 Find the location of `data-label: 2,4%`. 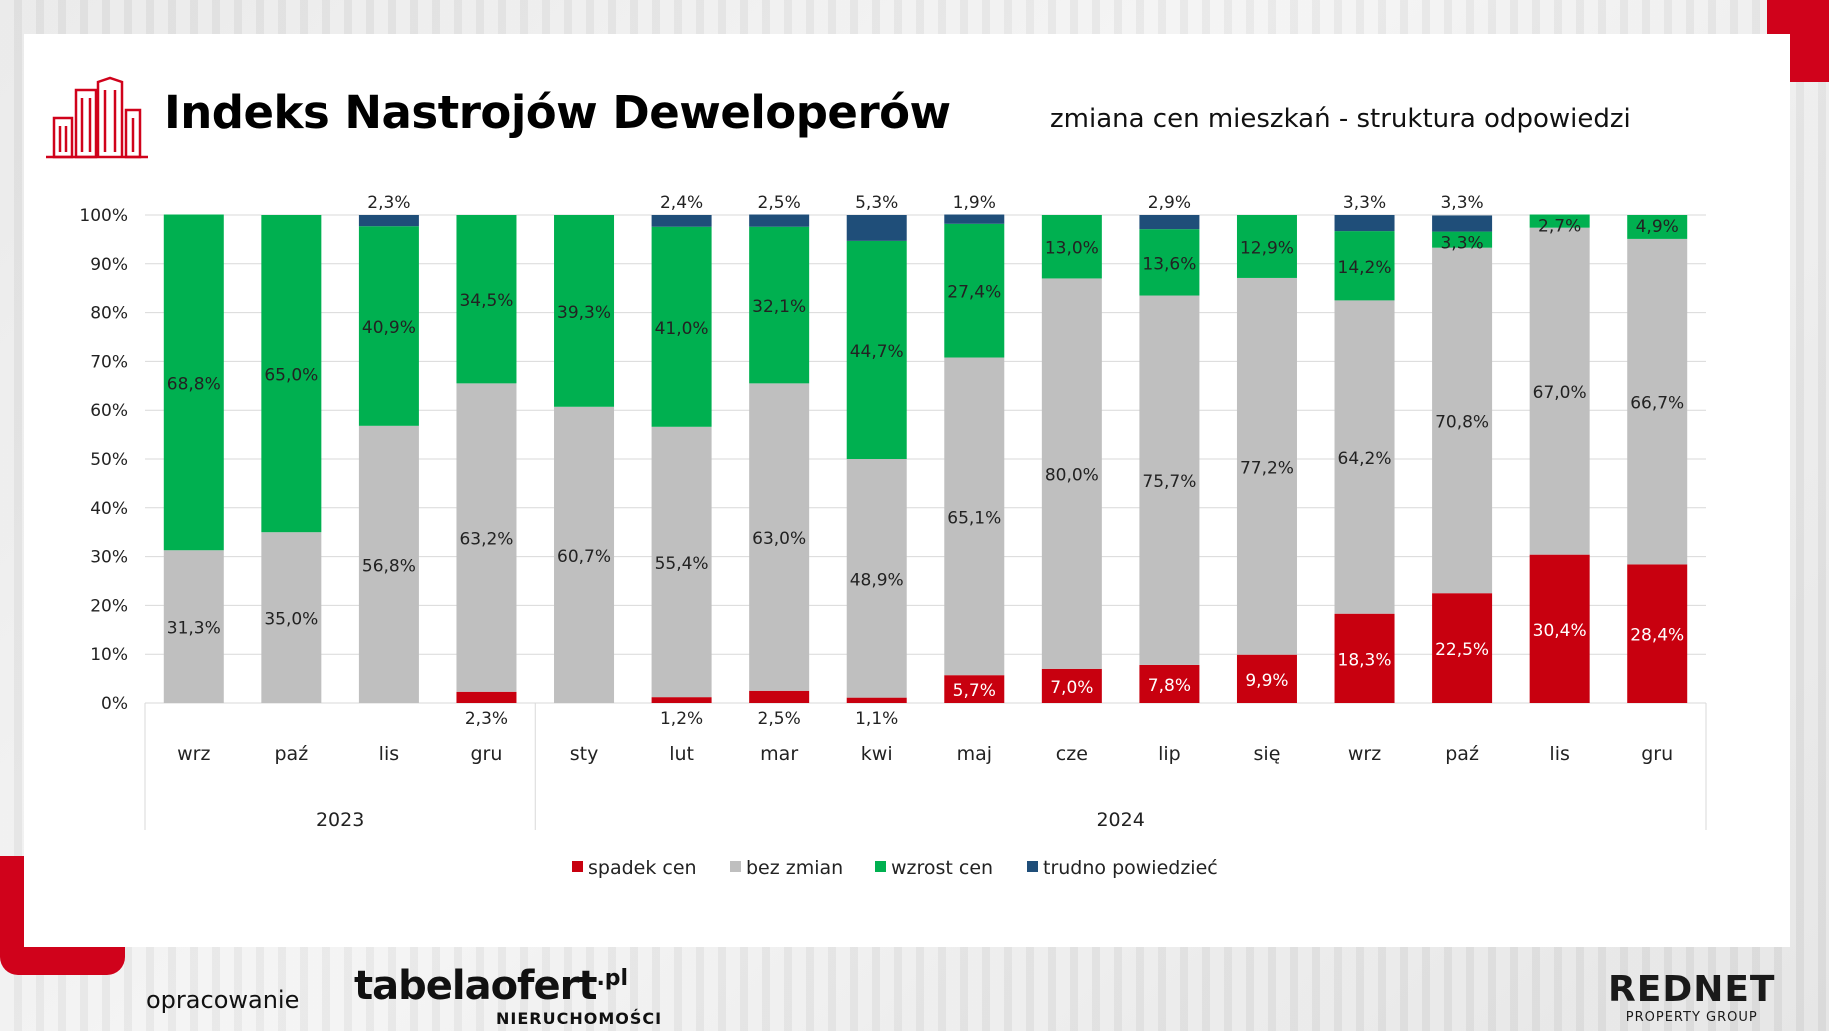

data-label: 2,4% is located at coordinates (681, 203).